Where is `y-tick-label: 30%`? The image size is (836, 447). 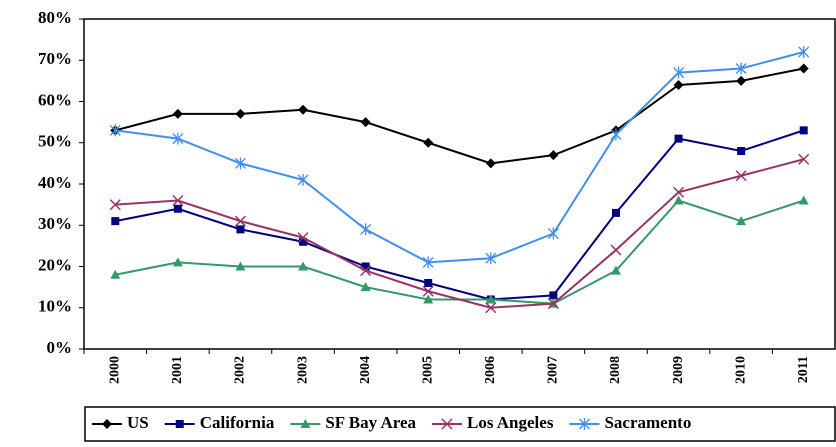
y-tick-label: 30% is located at coordinates (55, 223).